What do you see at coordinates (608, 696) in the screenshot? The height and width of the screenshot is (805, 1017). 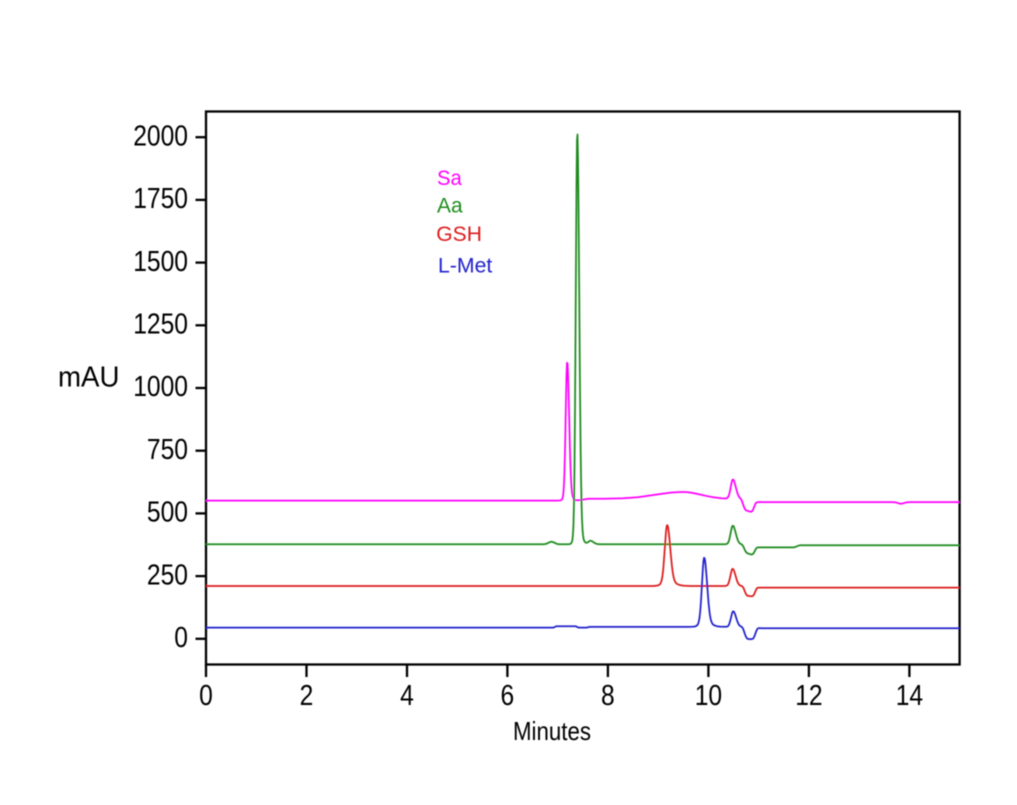 I see `svg-text: 8` at bounding box center [608, 696].